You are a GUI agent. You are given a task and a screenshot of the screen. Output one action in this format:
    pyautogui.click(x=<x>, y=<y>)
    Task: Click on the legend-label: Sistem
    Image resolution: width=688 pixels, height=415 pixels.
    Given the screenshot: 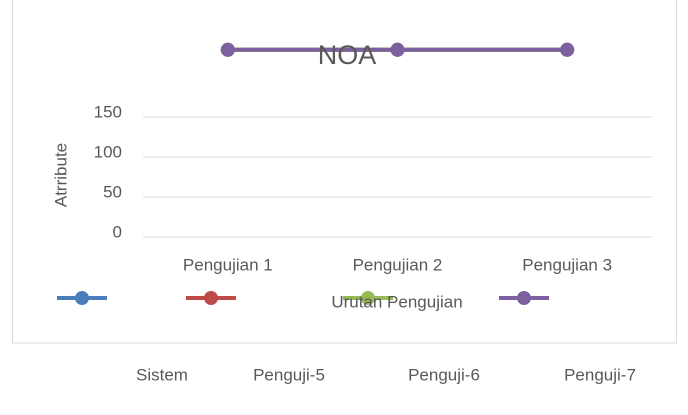 What is the action you would take?
    pyautogui.click(x=162, y=374)
    